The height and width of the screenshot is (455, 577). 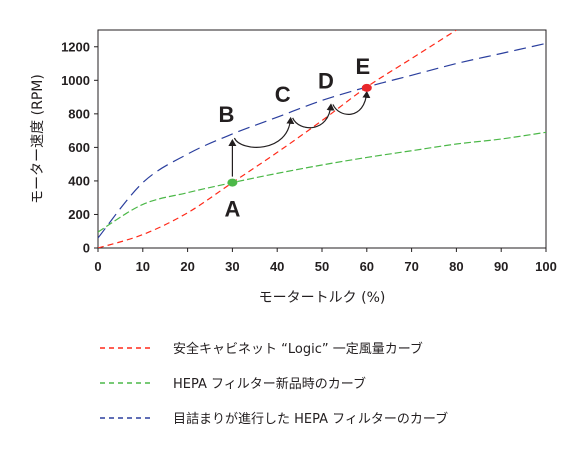 What do you see at coordinates (367, 266) in the screenshot?
I see `x-tick-label: 60` at bounding box center [367, 266].